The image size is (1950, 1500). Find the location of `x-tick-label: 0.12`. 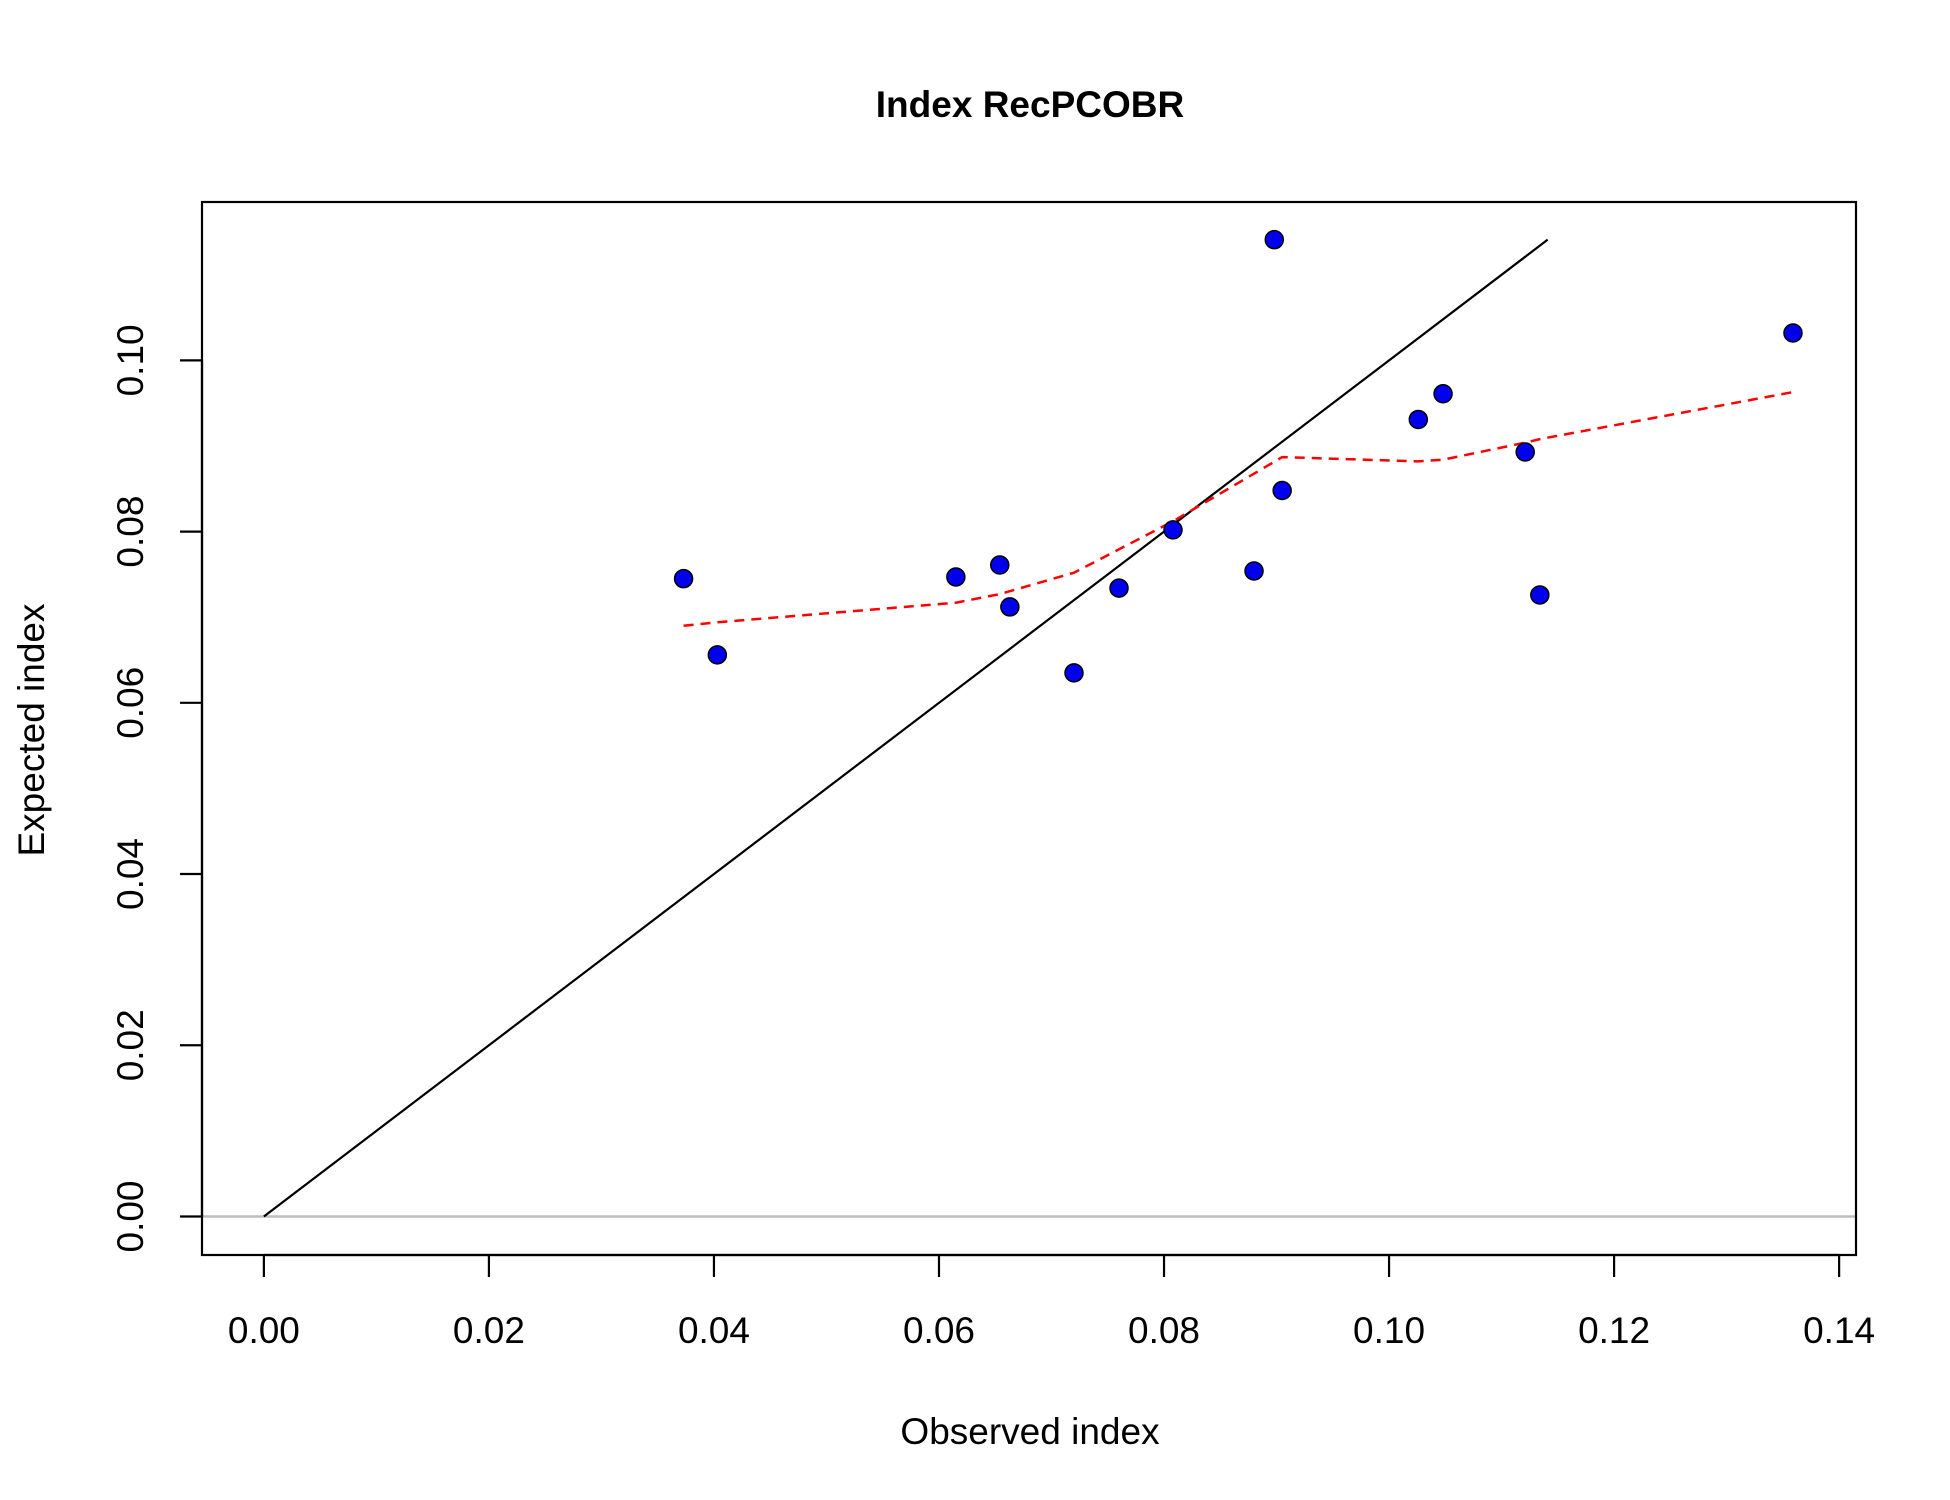

x-tick-label: 0.12 is located at coordinates (1614, 1330).